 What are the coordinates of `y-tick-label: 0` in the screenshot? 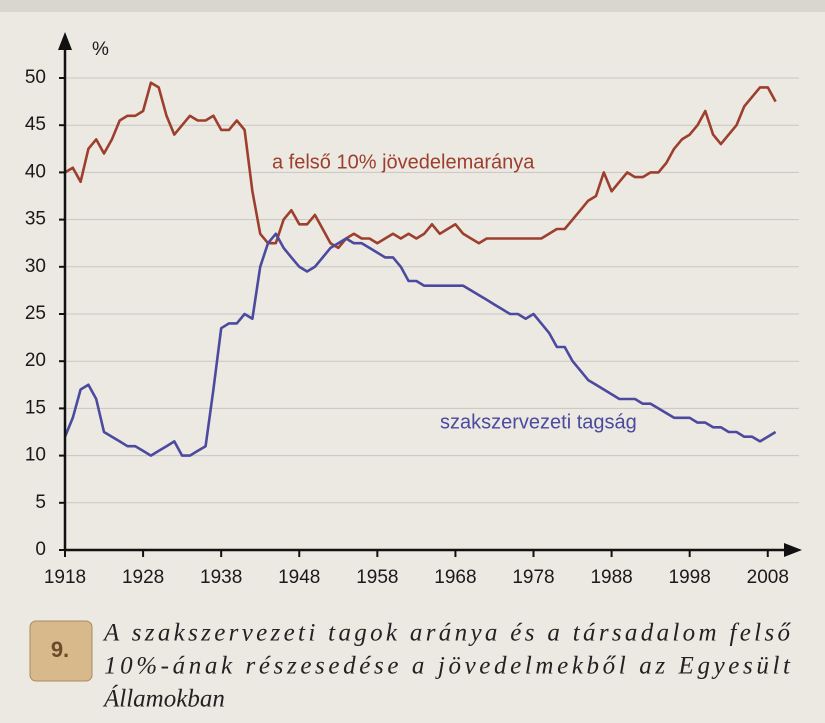 It's located at (40, 549).